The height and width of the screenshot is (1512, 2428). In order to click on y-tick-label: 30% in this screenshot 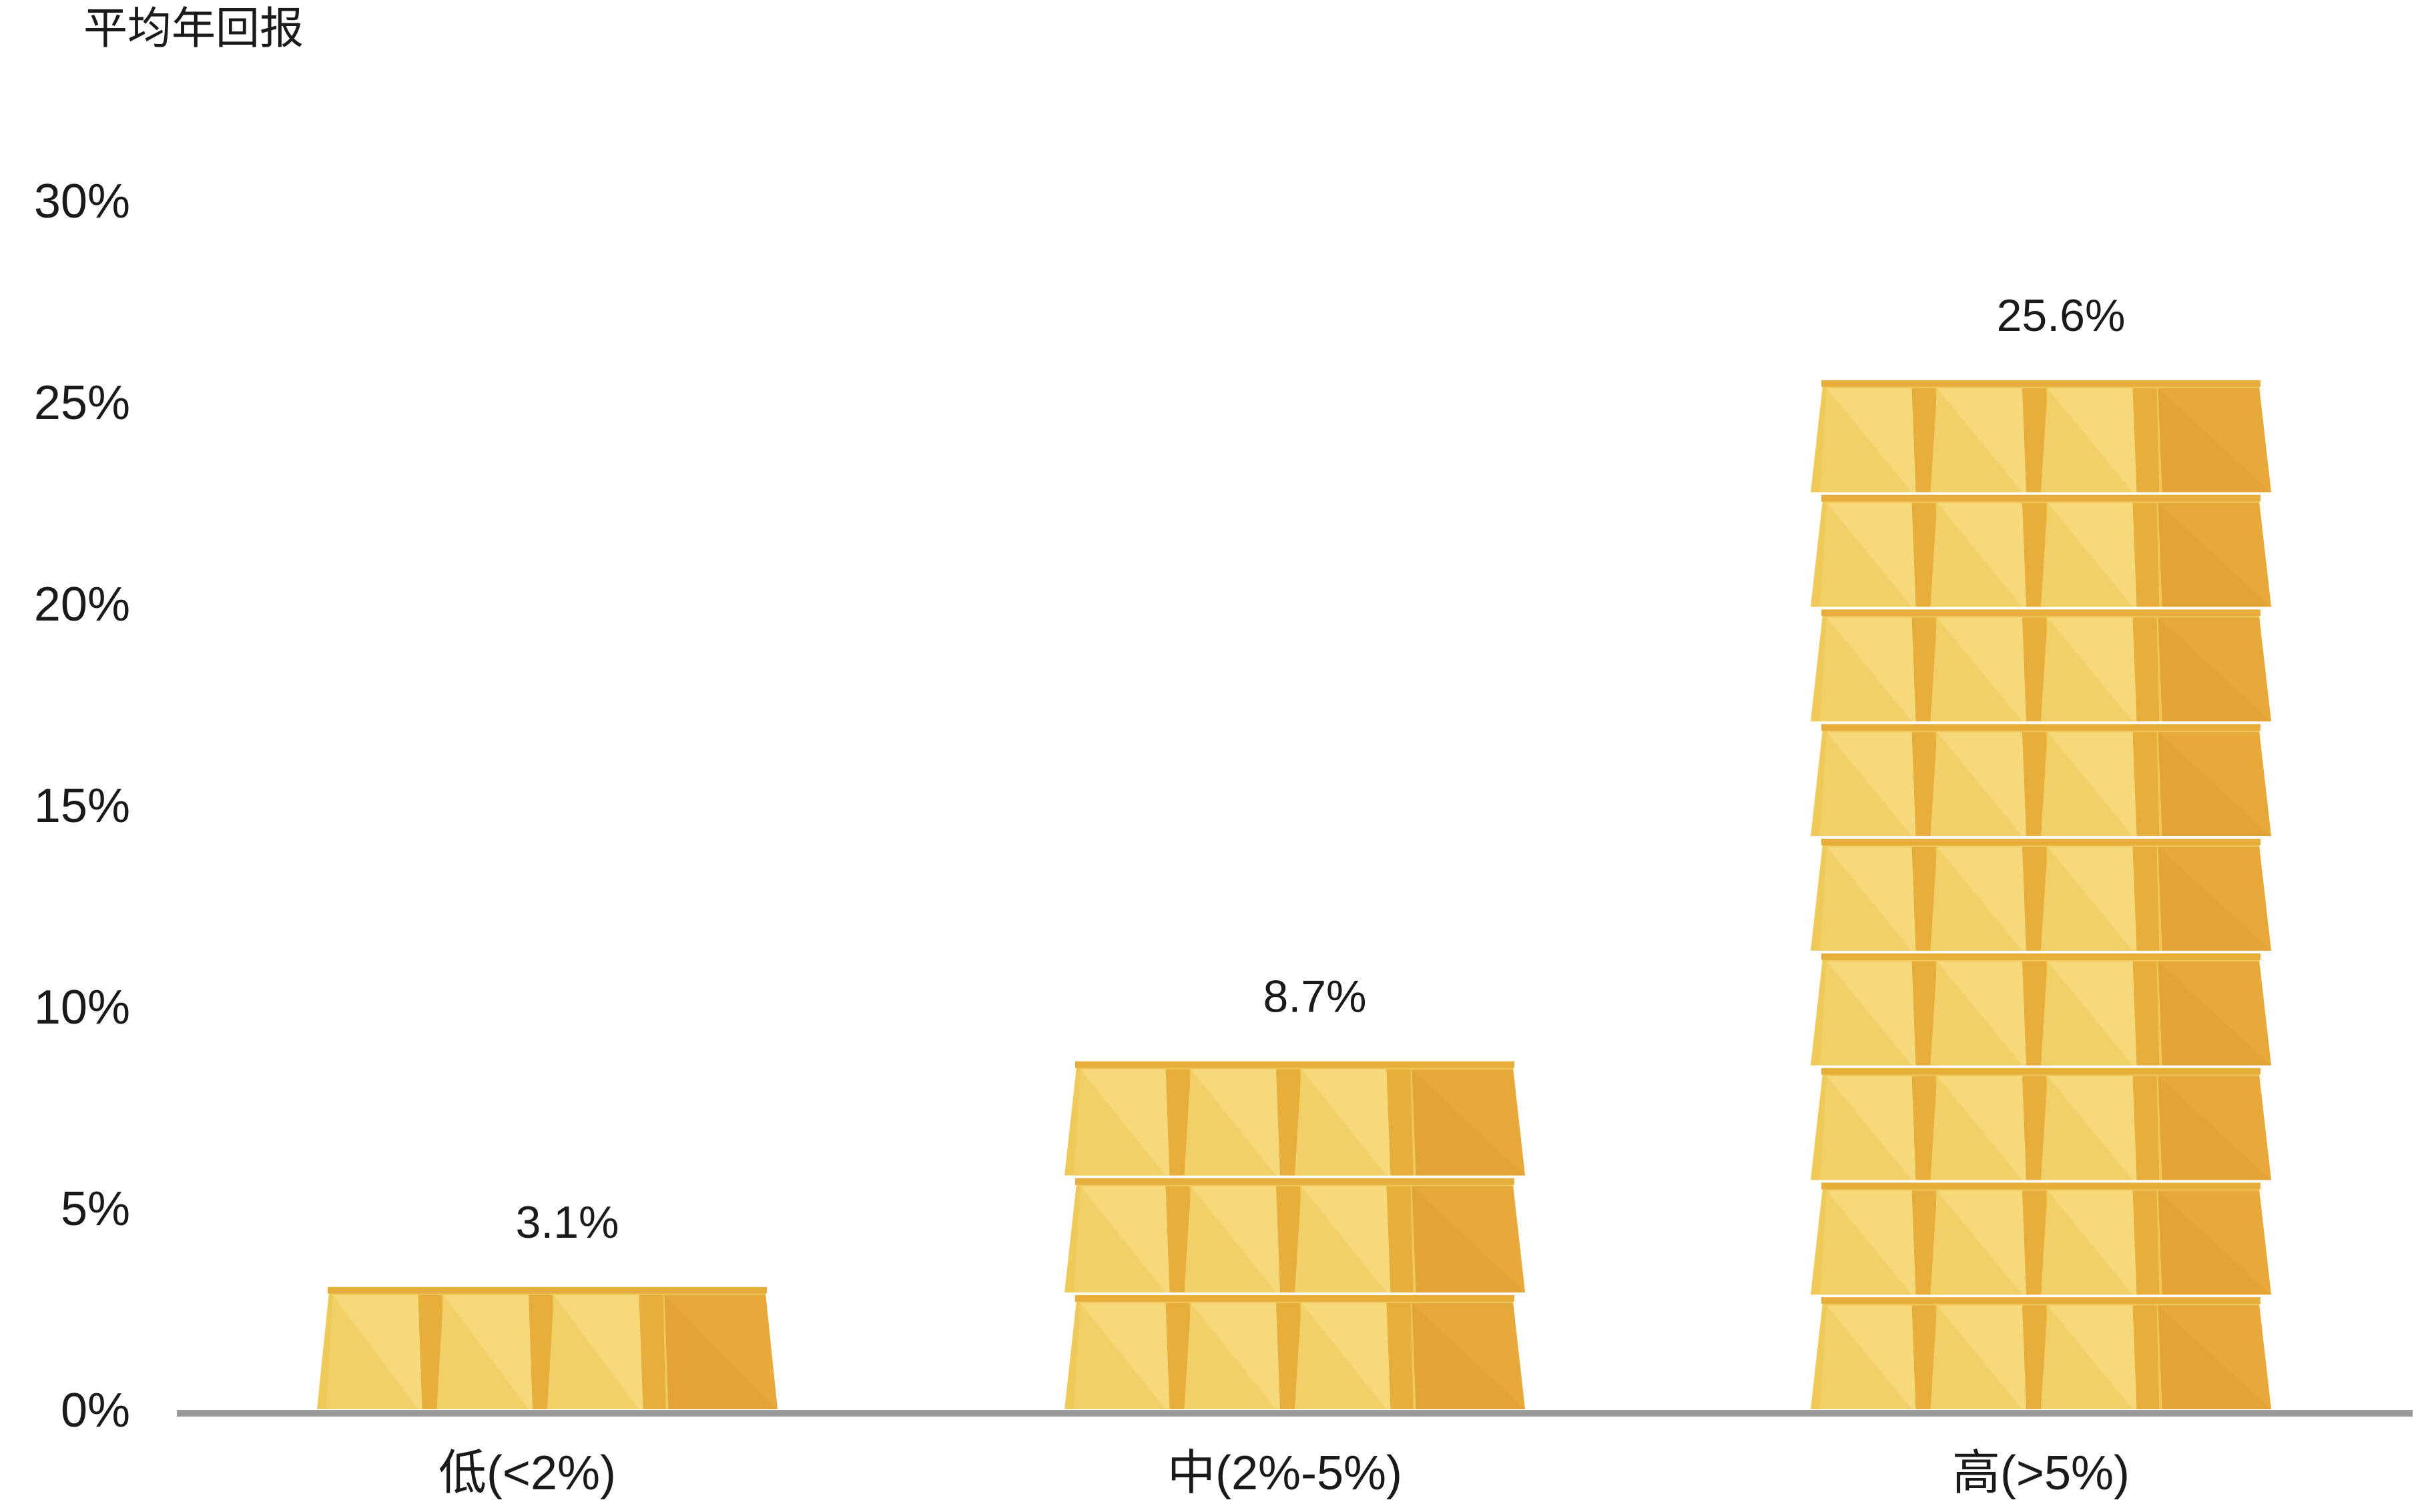, I will do `click(82, 201)`.